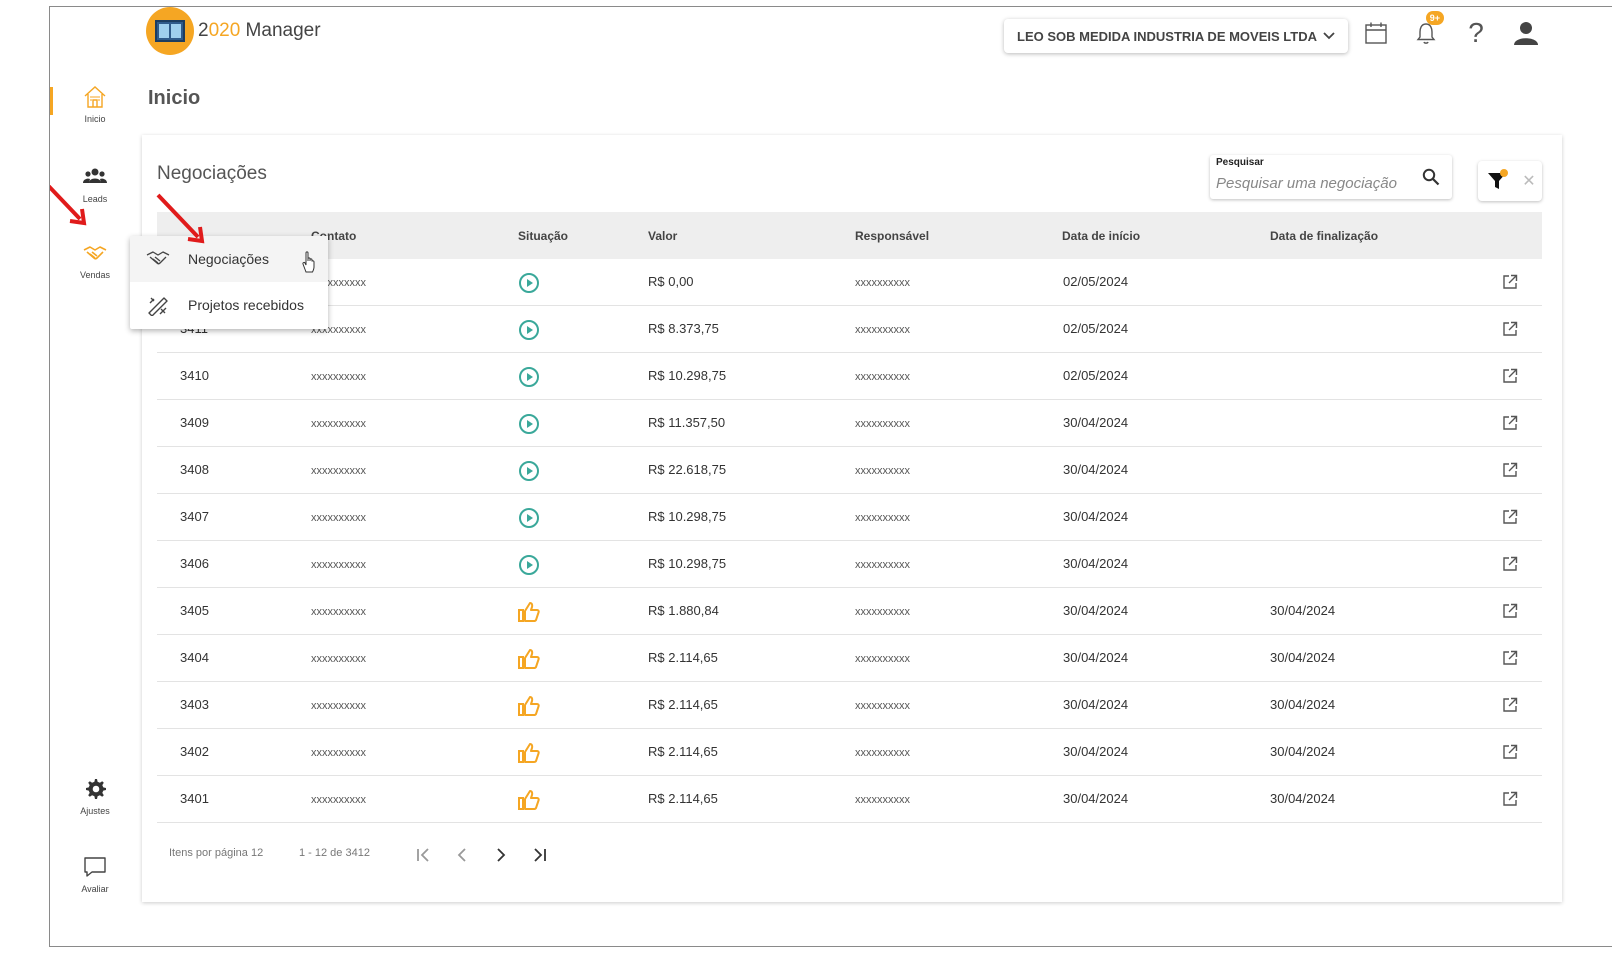 This screenshot has width=1612, height=954. What do you see at coordinates (95, 476) in the screenshot?
I see `sidebar: Inicio Leads Vendas Ajustes Avaliar` at bounding box center [95, 476].